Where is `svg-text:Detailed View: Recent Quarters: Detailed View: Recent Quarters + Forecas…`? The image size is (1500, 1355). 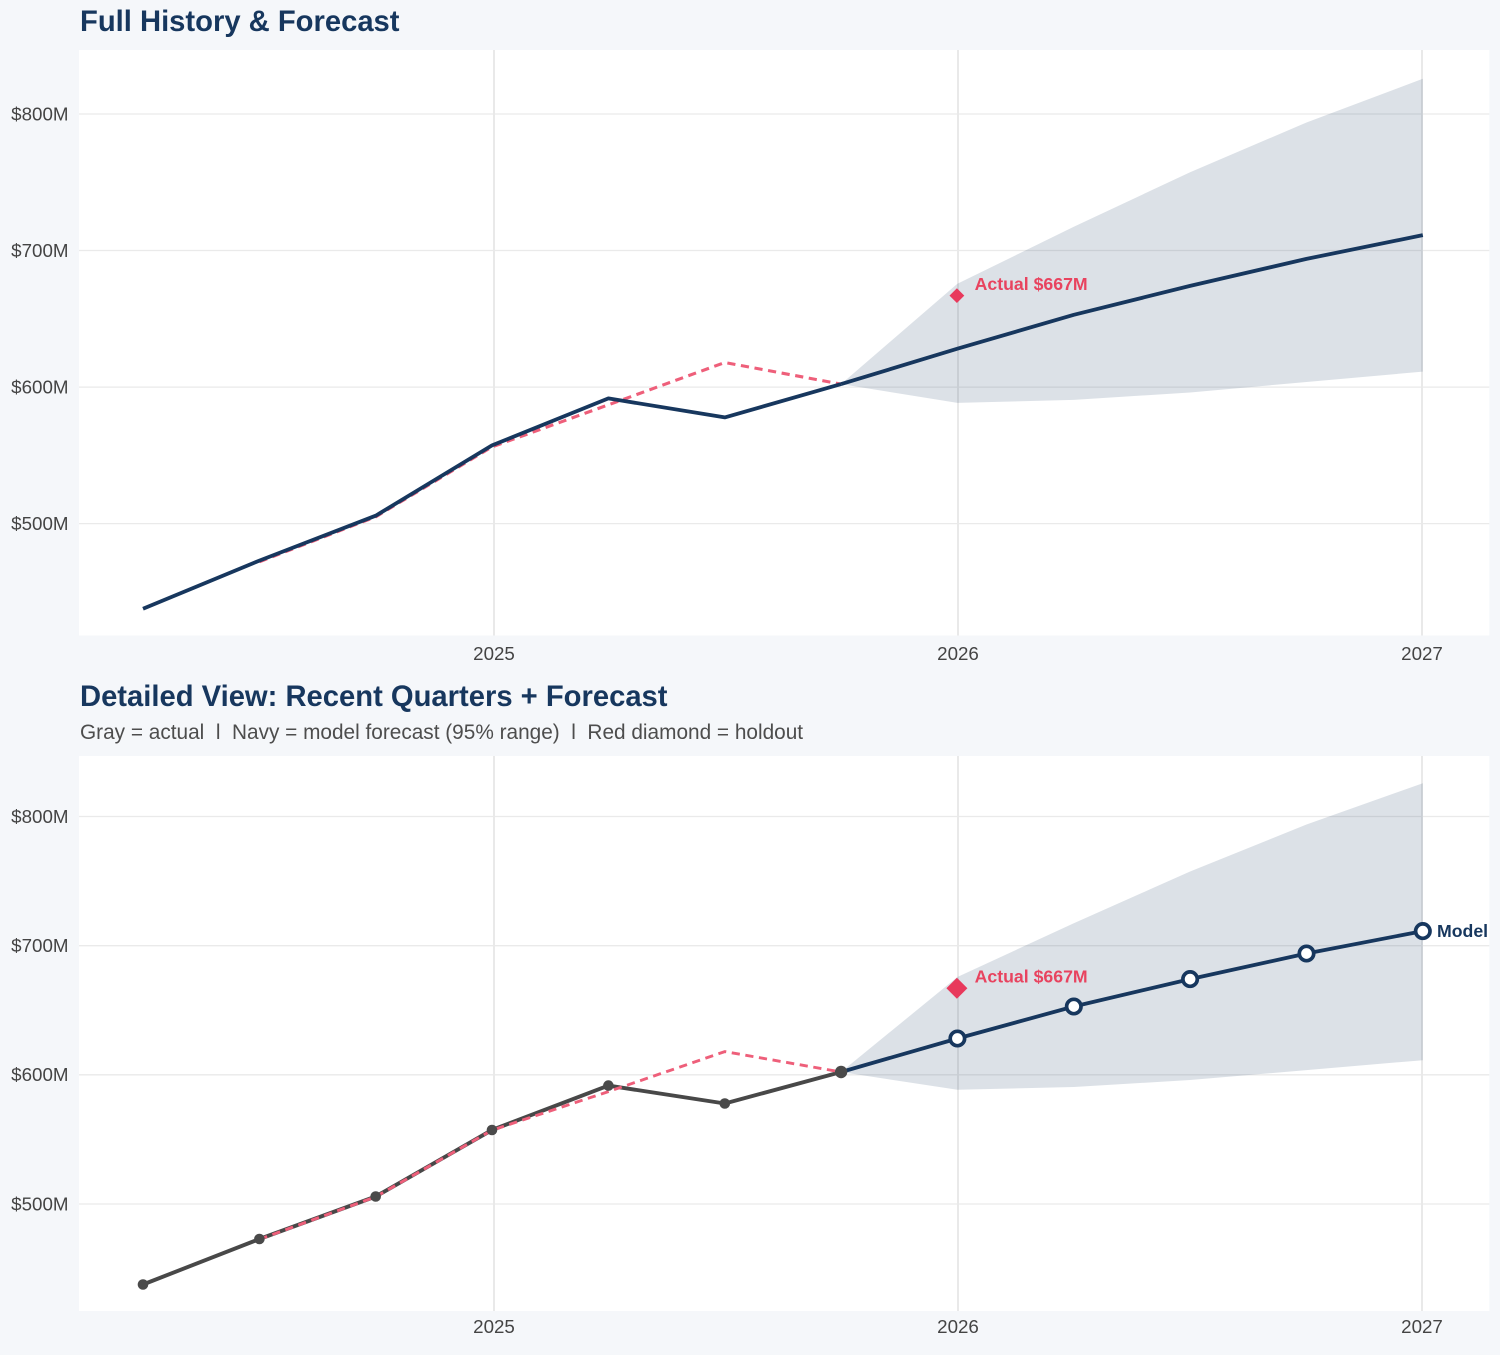
svg-text:Detailed View: Recent Quarters: Detailed View: Recent Quarters + Forecas… is located at coordinates (374, 697).